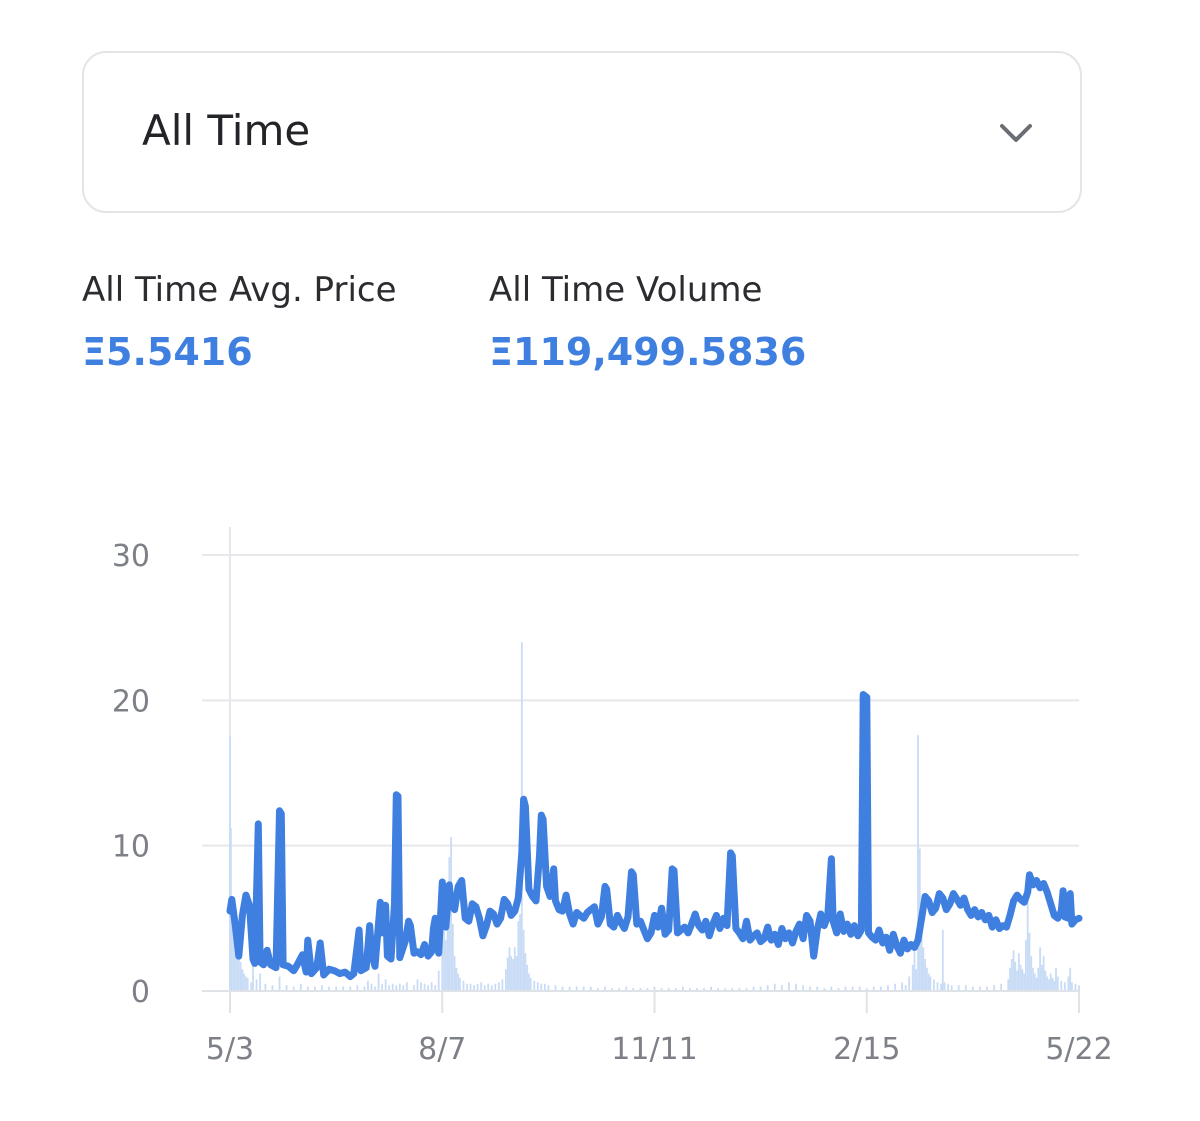  Describe the element at coordinates (1016, 133) in the screenshot. I see `chevron-down-icon` at that location.